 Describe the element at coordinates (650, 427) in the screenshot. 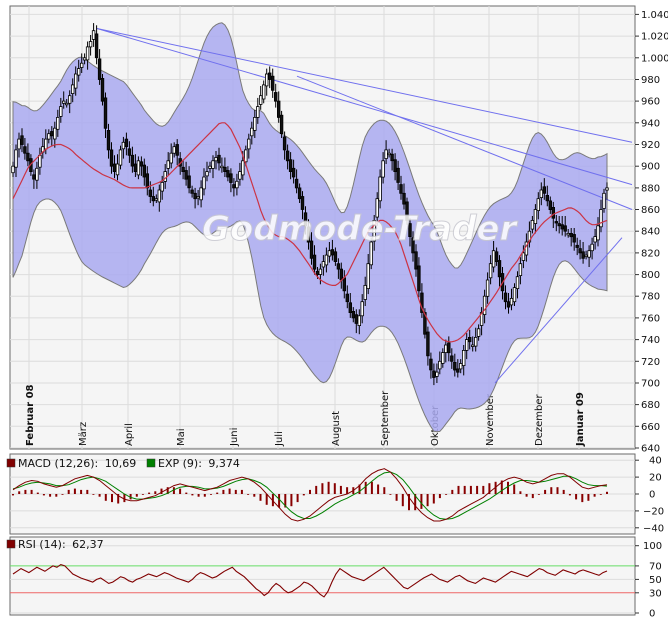

I see `price-tick-label: 660` at that location.